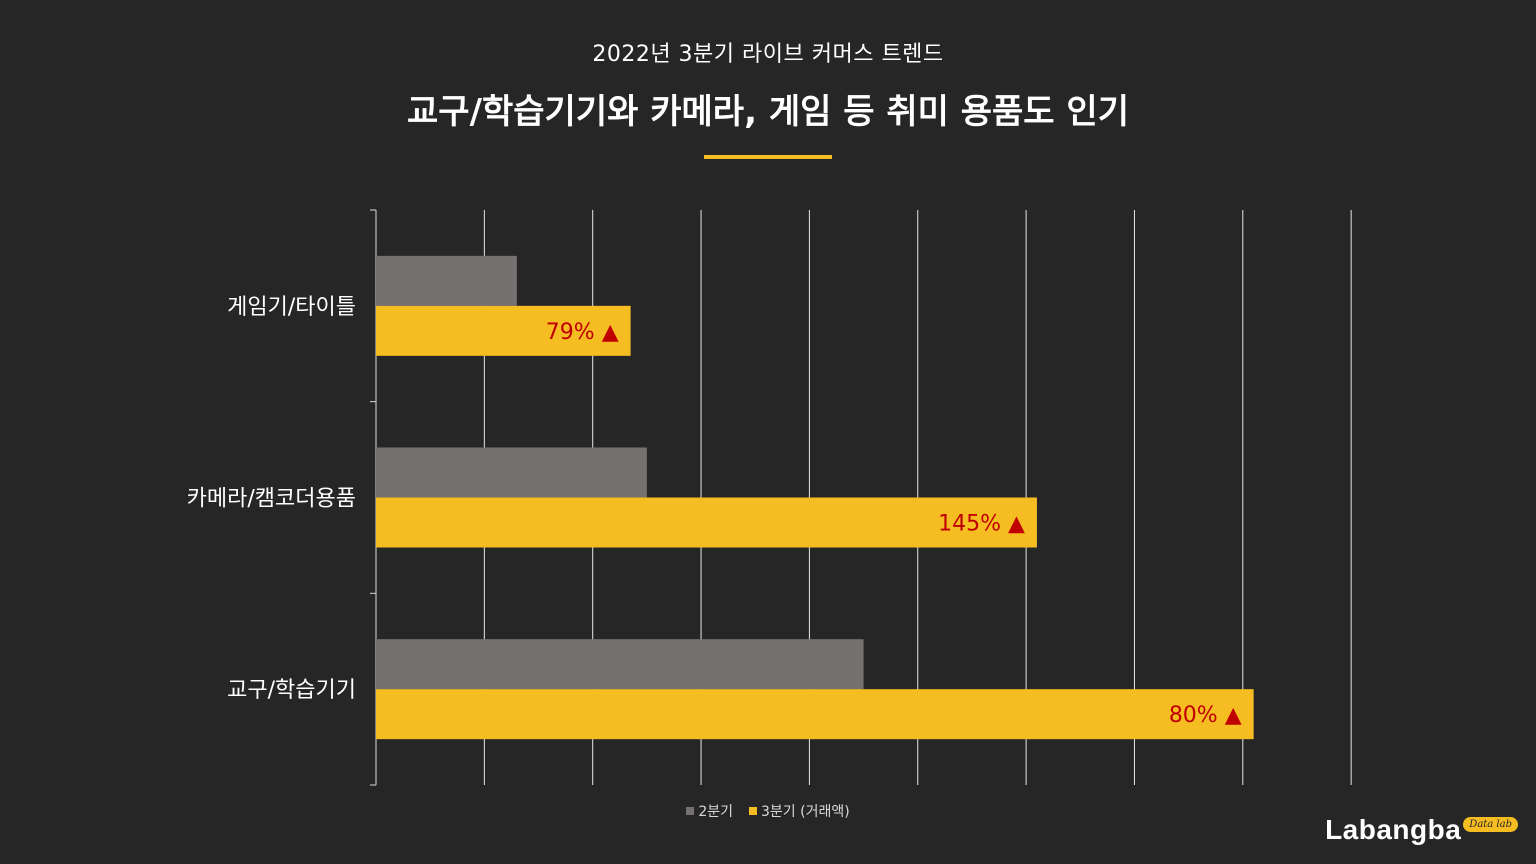  Describe the element at coordinates (752, 811) in the screenshot. I see `legend-swatch-q3` at that location.